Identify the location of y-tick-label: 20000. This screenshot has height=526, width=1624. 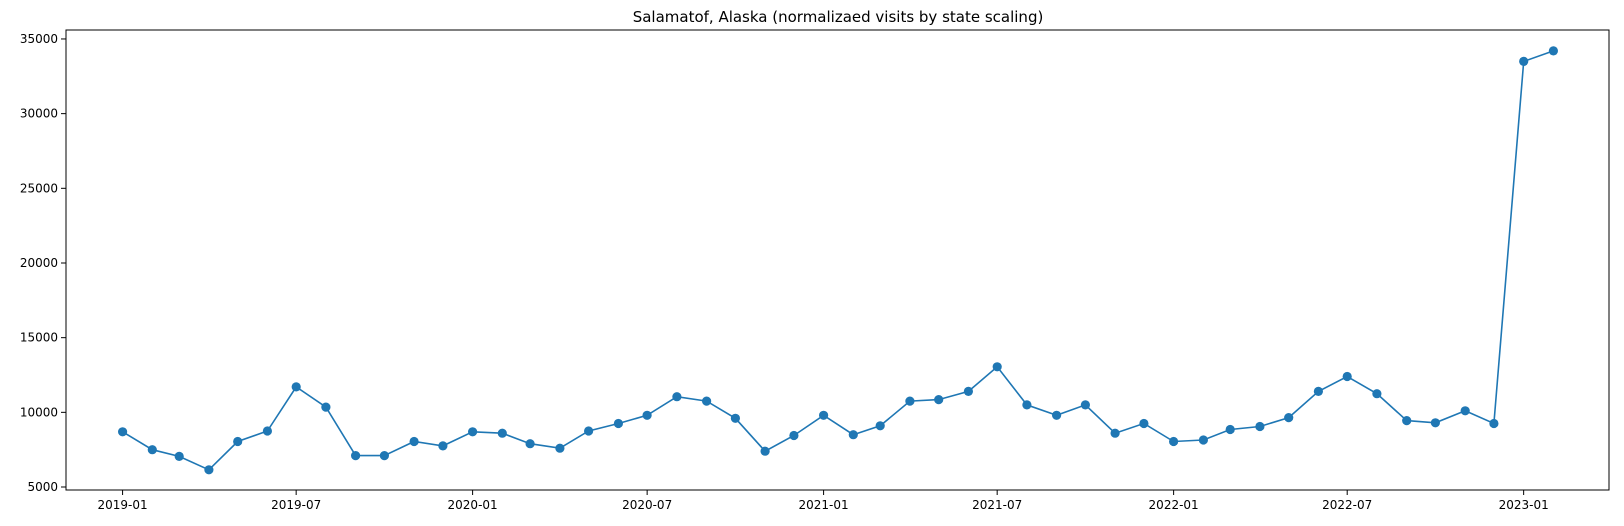
(39, 263).